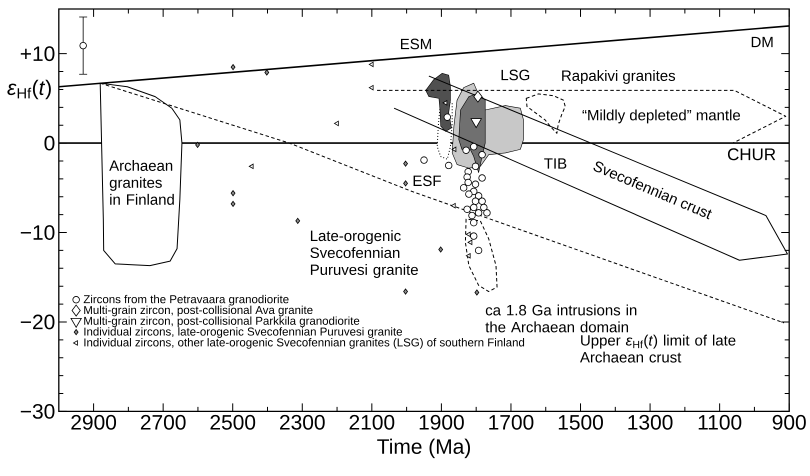  What do you see at coordinates (29, 89) in the screenshot?
I see `y-axis-title: ε$_{Hf}$(t)` at bounding box center [29, 89].